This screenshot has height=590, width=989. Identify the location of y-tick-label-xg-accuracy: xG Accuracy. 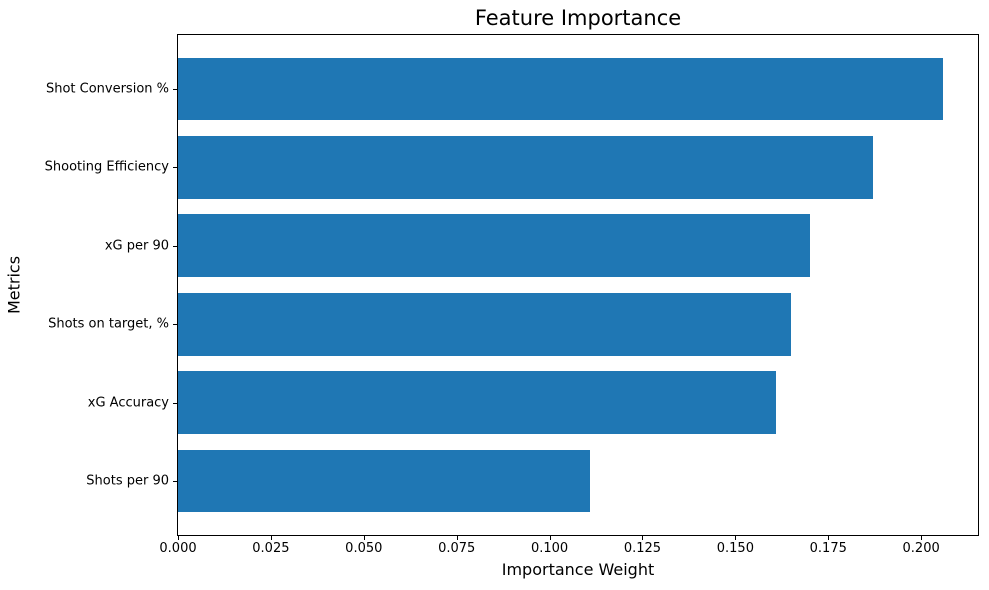
(128, 403).